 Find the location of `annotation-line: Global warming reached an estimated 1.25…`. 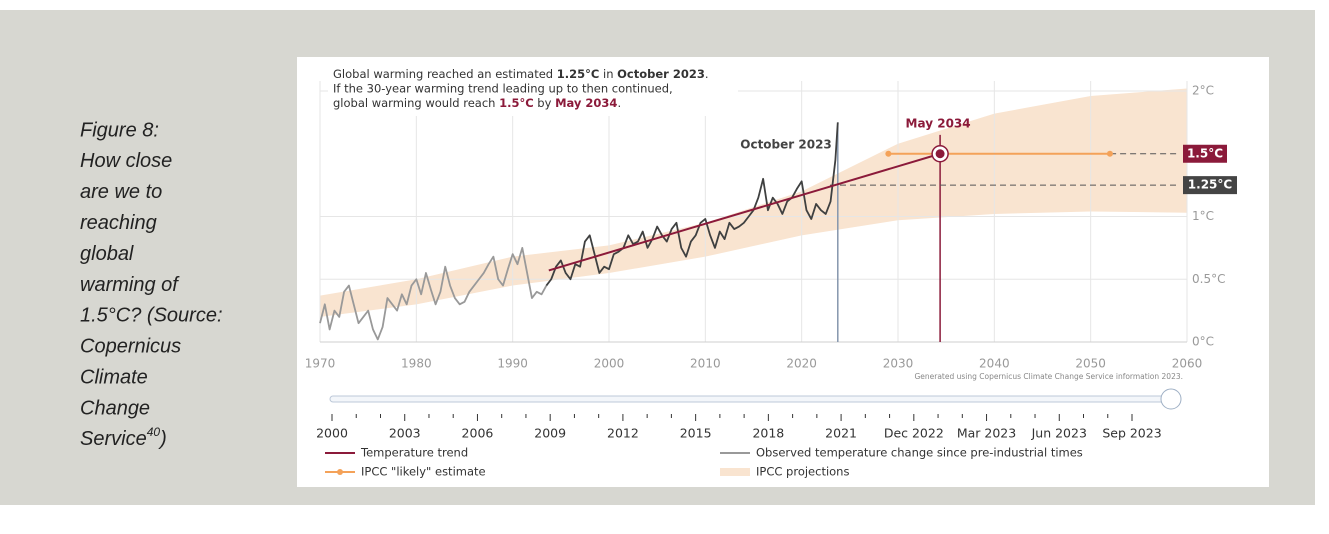

annotation-line: Global warming reached an estimated 1.25… is located at coordinates (521, 74).